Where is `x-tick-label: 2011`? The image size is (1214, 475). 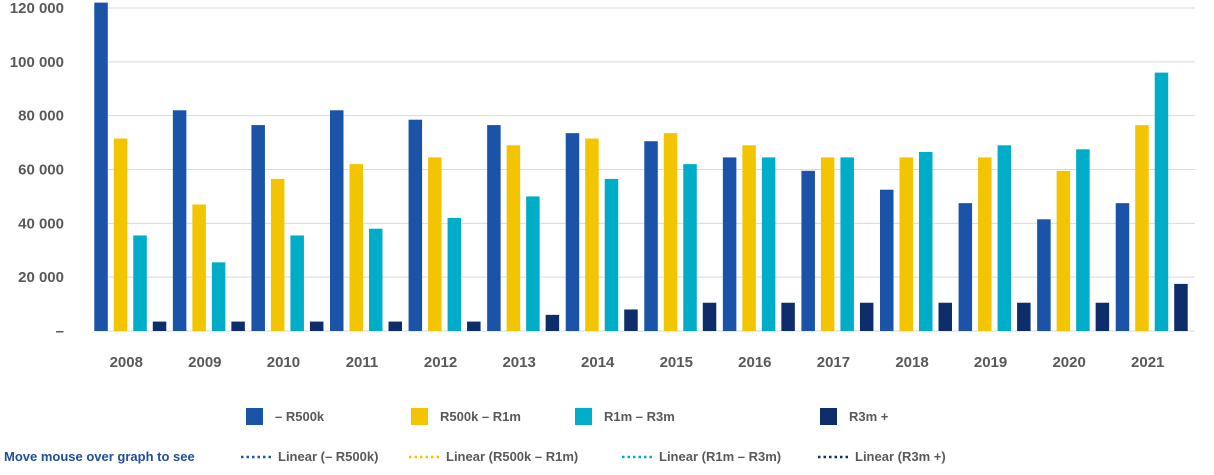
x-tick-label: 2011 is located at coordinates (362, 362).